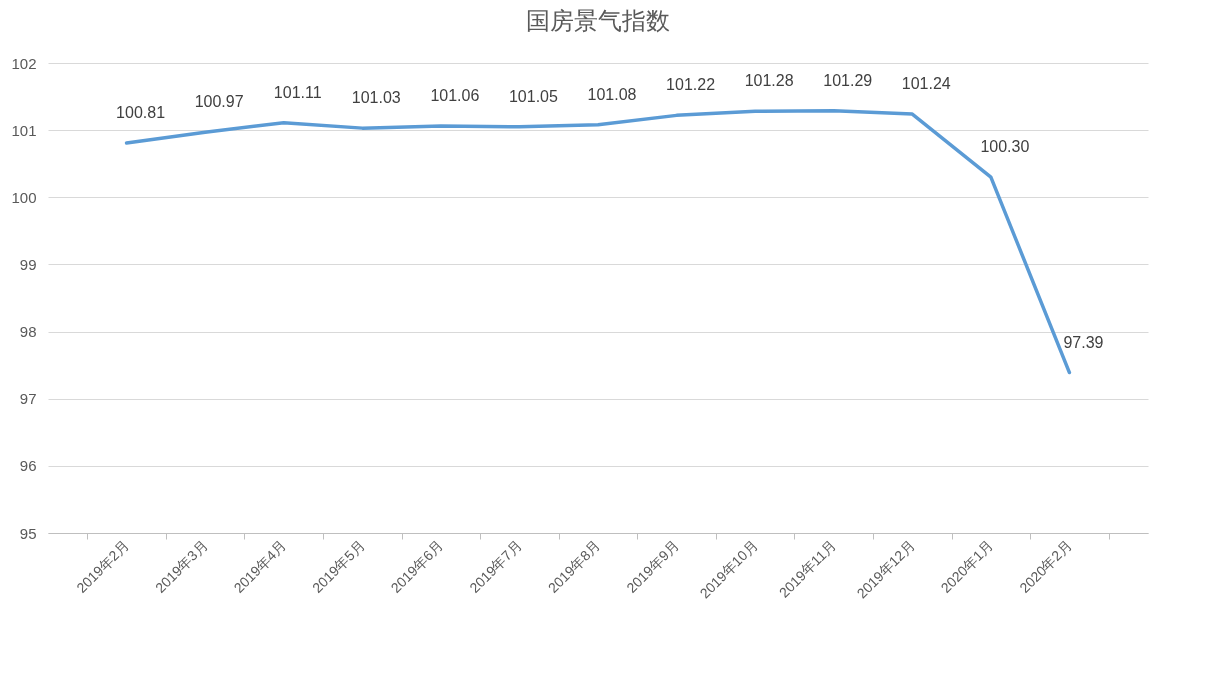 Image resolution: width=1216 pixels, height=694 pixels. What do you see at coordinates (141, 112) in the screenshot?
I see `data-label: 100.81` at bounding box center [141, 112].